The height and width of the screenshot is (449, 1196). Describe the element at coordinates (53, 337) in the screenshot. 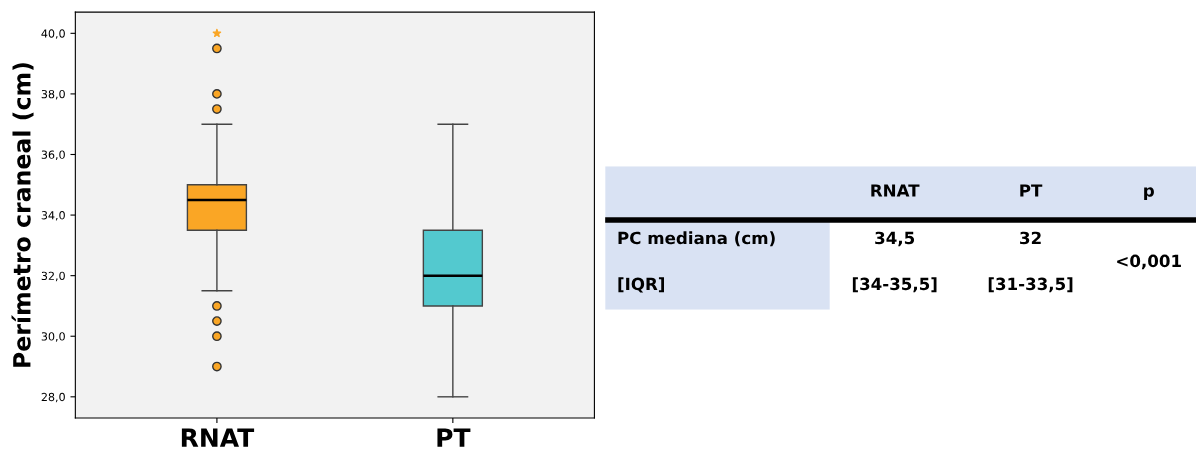

I see `y-tick-label: 30,0` at that location.